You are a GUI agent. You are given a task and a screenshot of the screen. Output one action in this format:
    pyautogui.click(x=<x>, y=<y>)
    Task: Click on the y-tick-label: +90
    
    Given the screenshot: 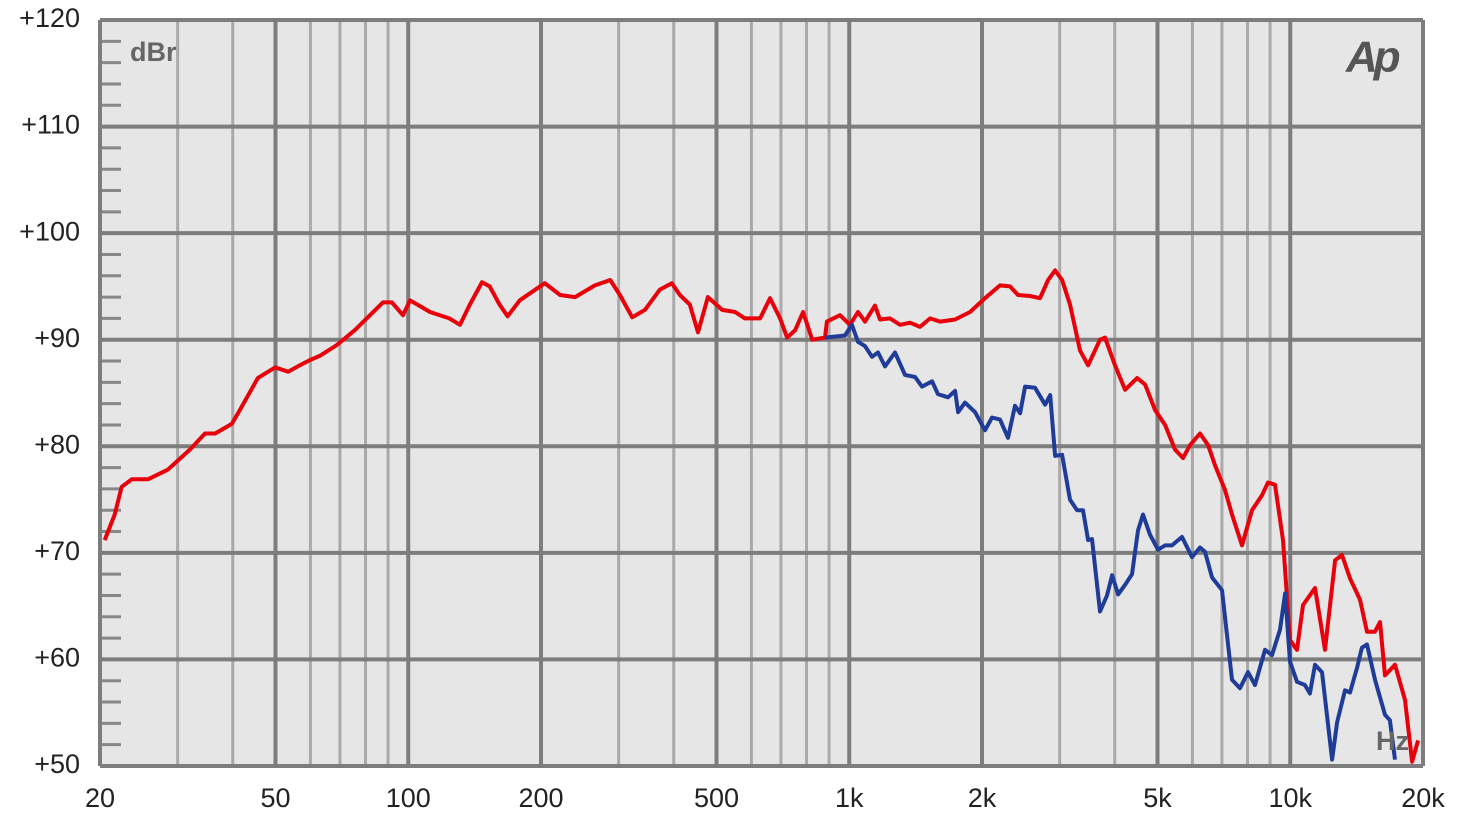 What is the action you would take?
    pyautogui.click(x=57, y=338)
    